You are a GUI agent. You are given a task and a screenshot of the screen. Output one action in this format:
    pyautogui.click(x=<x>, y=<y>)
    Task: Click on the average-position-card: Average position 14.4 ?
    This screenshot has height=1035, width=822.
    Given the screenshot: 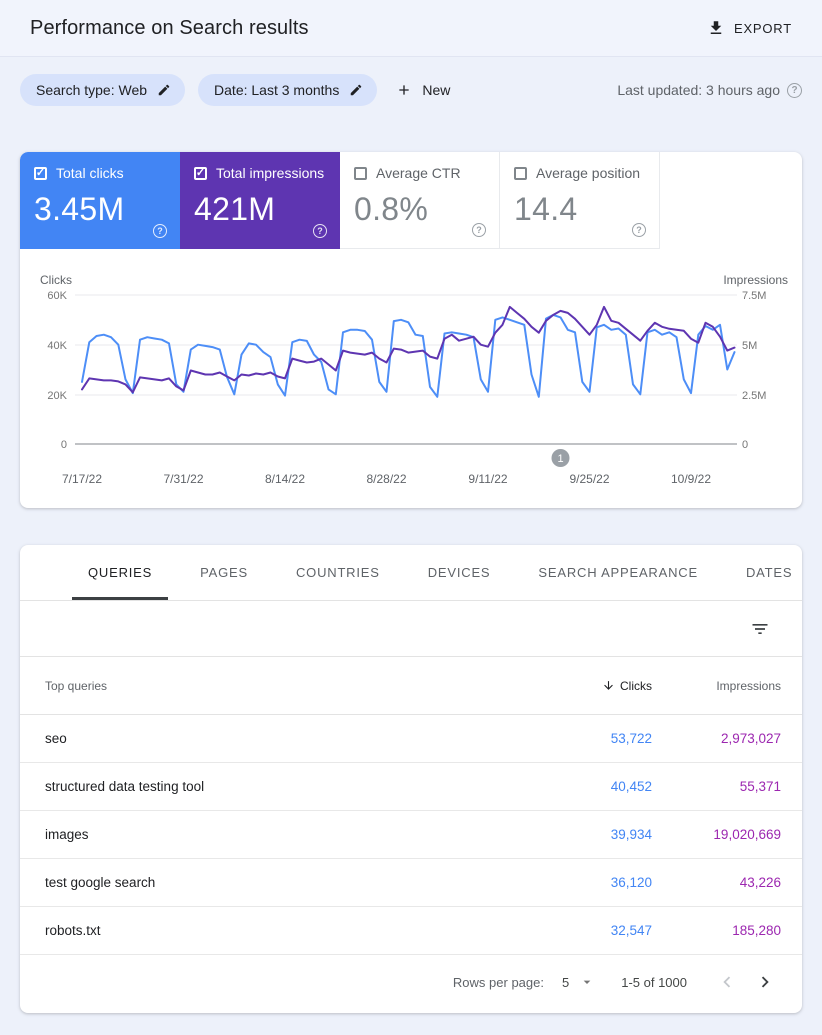 What is the action you would take?
    pyautogui.click(x=580, y=200)
    